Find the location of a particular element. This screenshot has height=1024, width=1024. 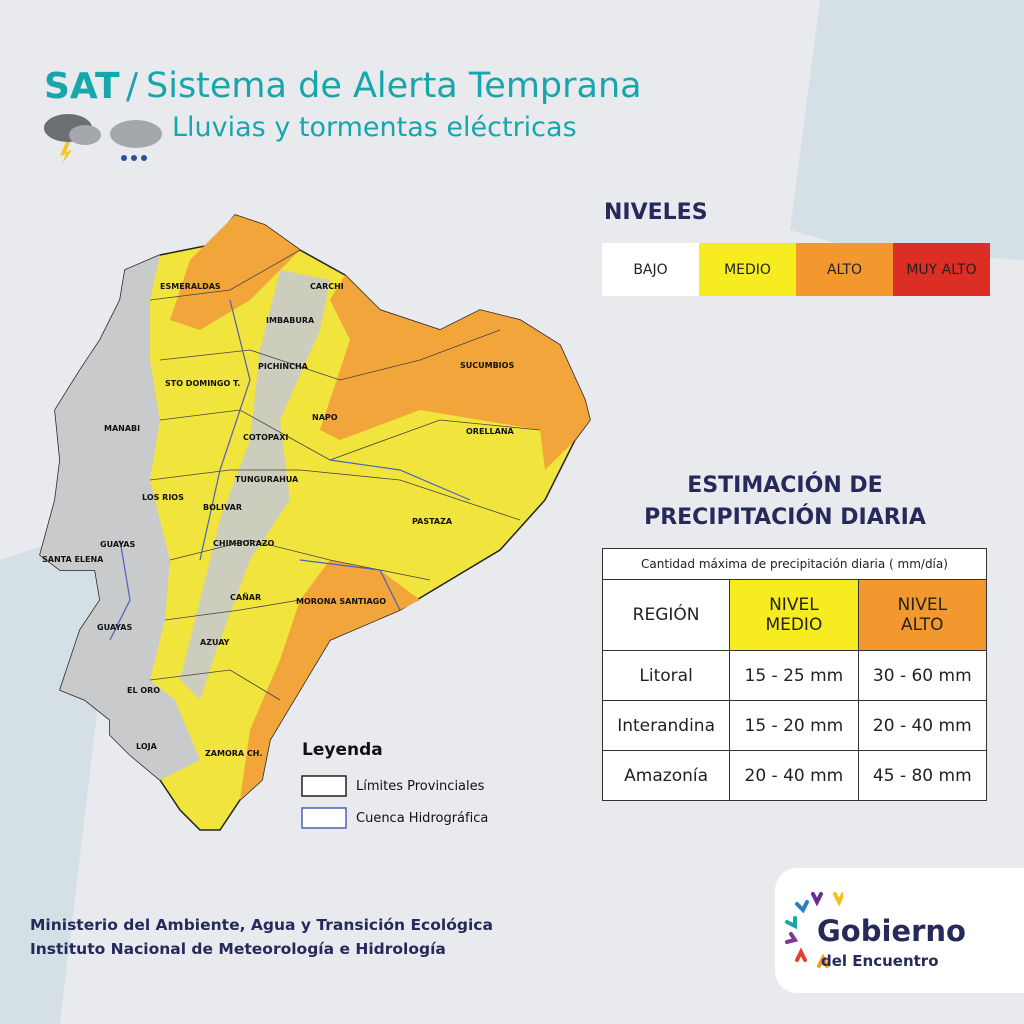

province-label: ESMERALDAS is located at coordinates (190, 286).